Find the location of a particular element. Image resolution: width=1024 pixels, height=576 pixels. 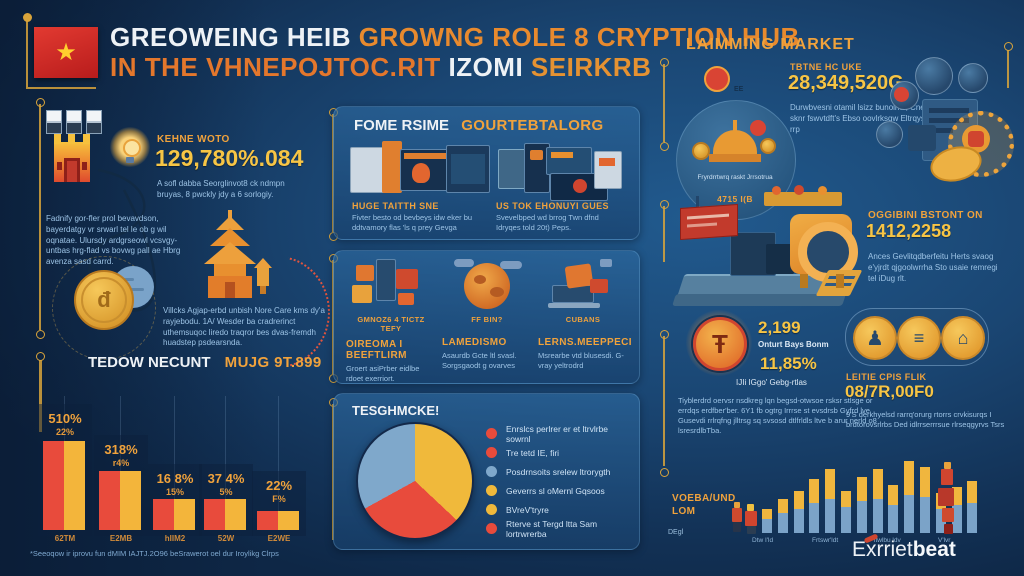

stat2-value: 1412,2258 is located at coordinates (909, 231).